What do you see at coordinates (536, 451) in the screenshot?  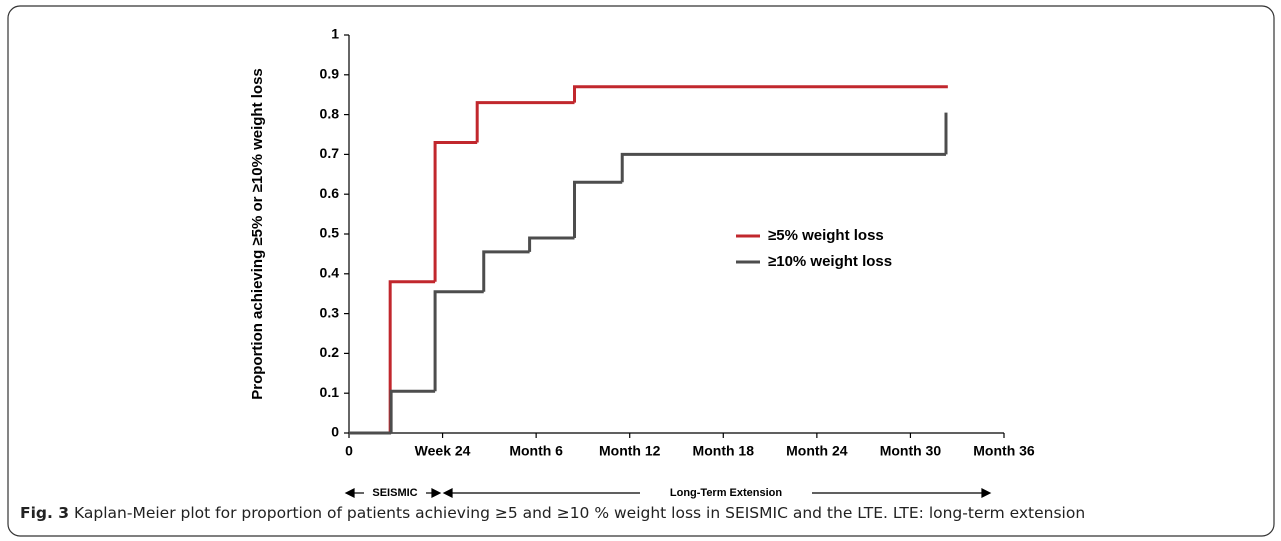 I see `x-tick-label: Month 6` at bounding box center [536, 451].